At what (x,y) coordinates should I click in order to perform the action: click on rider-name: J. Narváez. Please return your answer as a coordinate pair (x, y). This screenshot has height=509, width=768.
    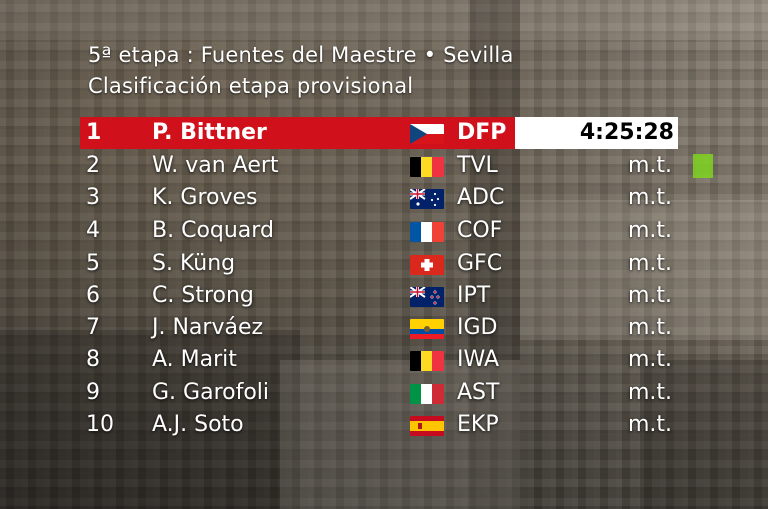
    Looking at the image, I should click on (208, 327).